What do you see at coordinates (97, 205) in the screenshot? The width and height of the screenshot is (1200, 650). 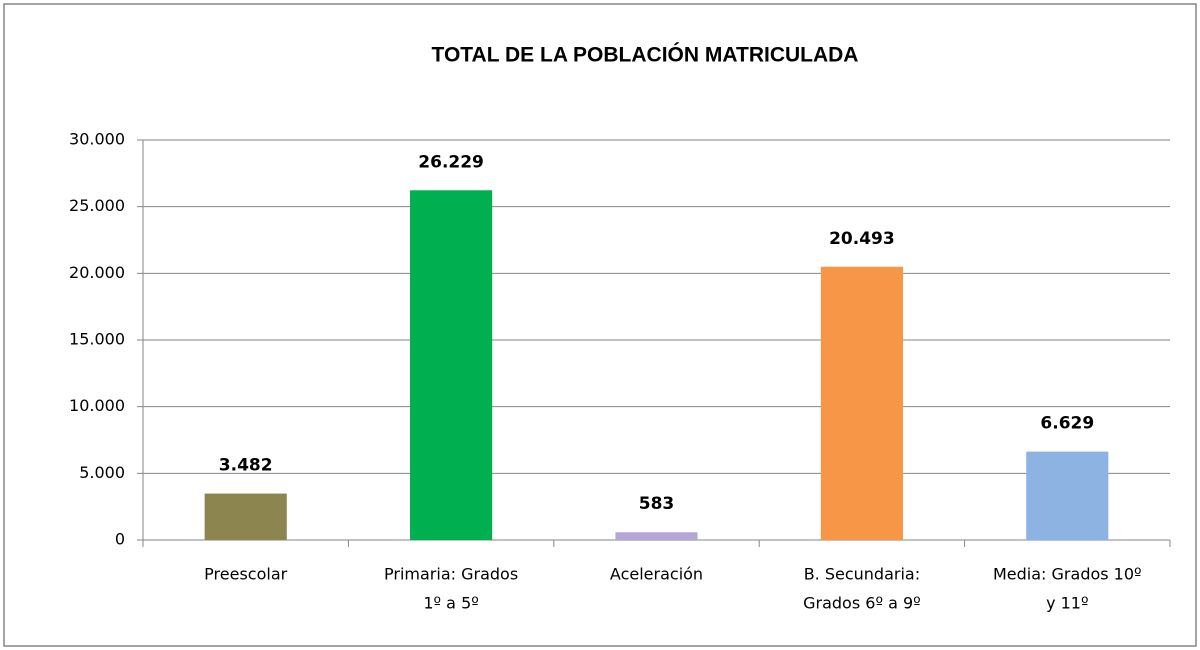 I see `y-tick-label: 25.000` at bounding box center [97, 205].